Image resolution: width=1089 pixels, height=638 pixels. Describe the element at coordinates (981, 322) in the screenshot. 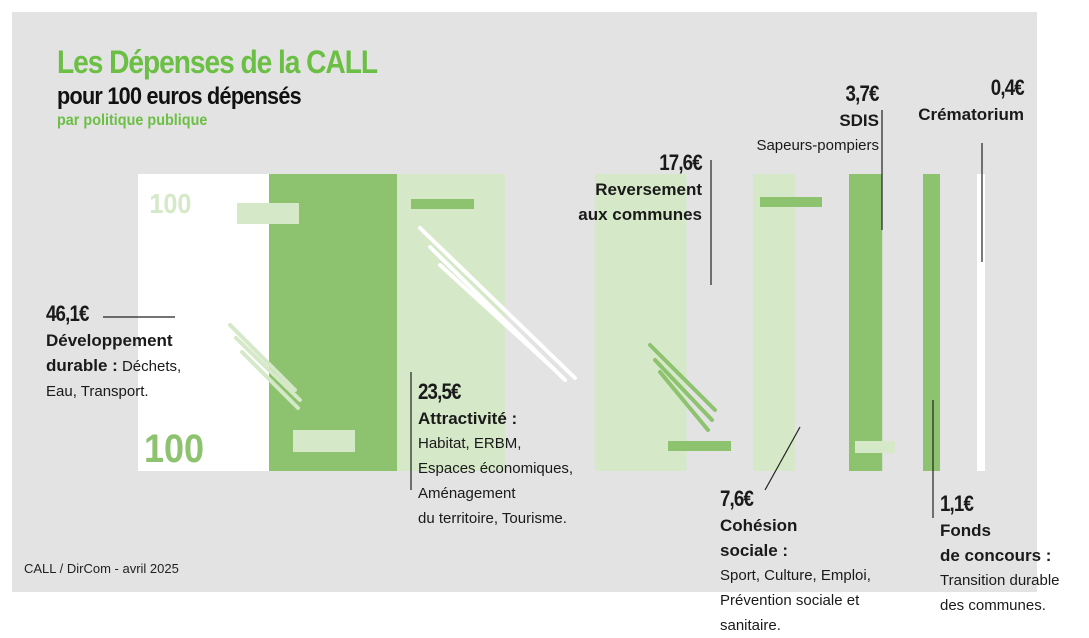

I see `bar-crematorium` at that location.